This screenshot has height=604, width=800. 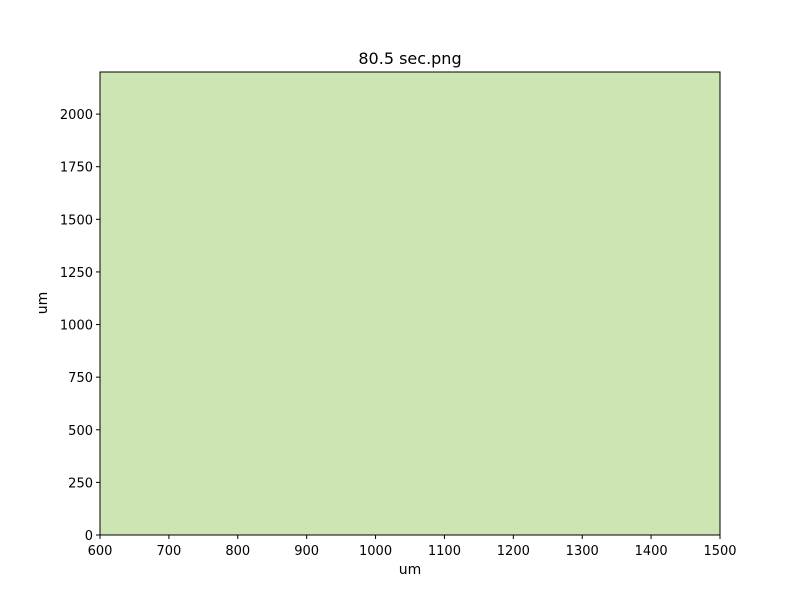 I want to click on x-tick-label: 1400, so click(x=651, y=551).